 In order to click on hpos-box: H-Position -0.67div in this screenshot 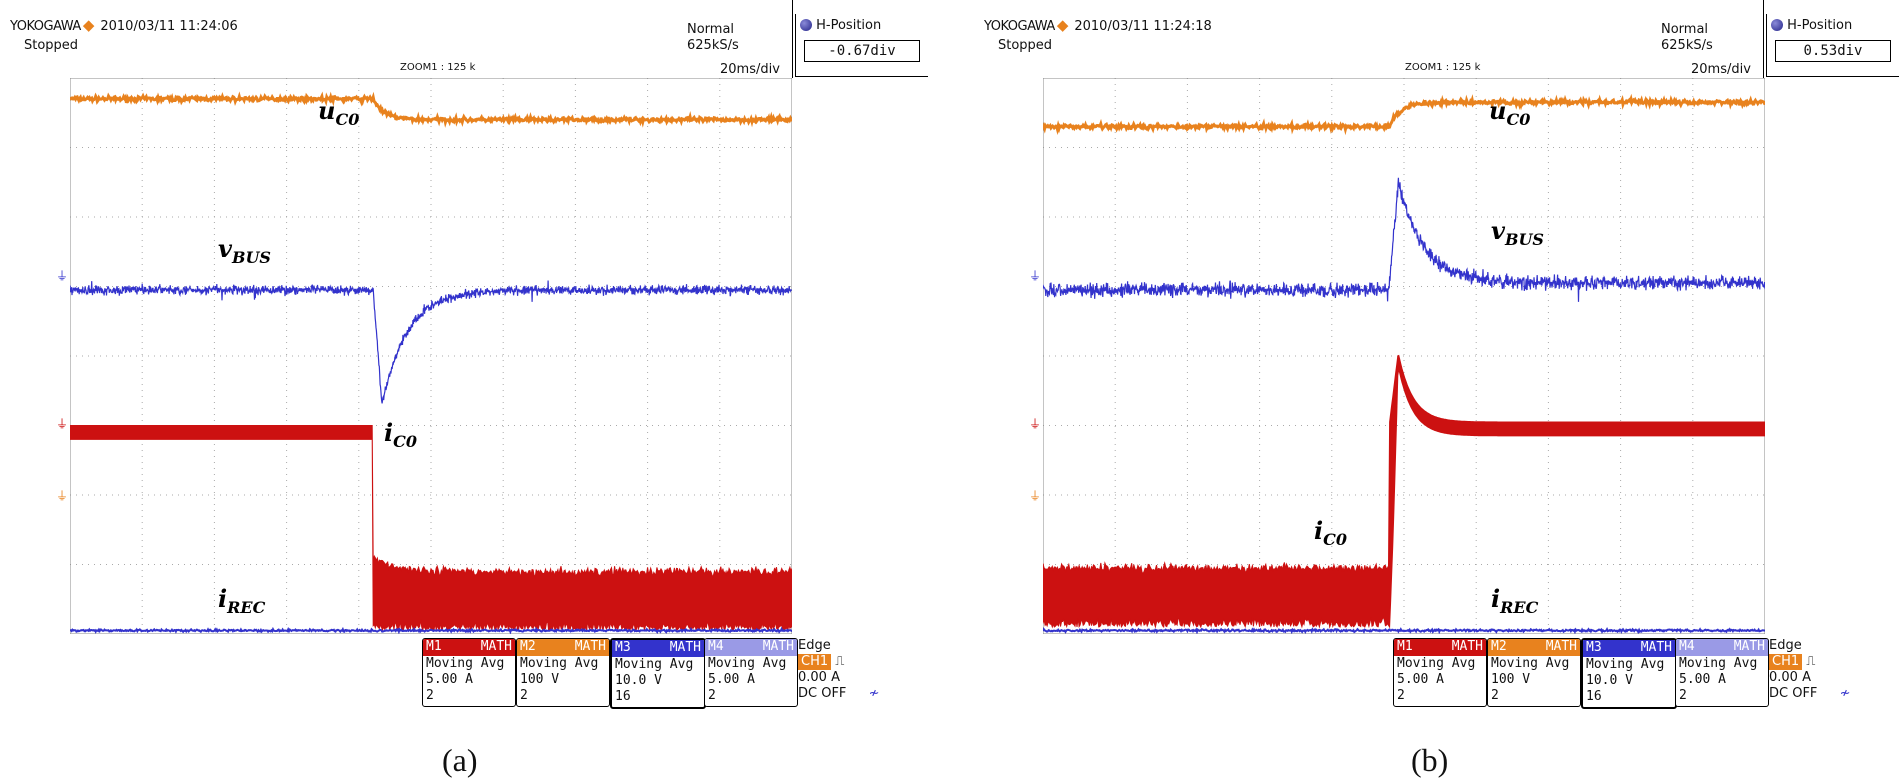, I will do `click(861, 45)`.